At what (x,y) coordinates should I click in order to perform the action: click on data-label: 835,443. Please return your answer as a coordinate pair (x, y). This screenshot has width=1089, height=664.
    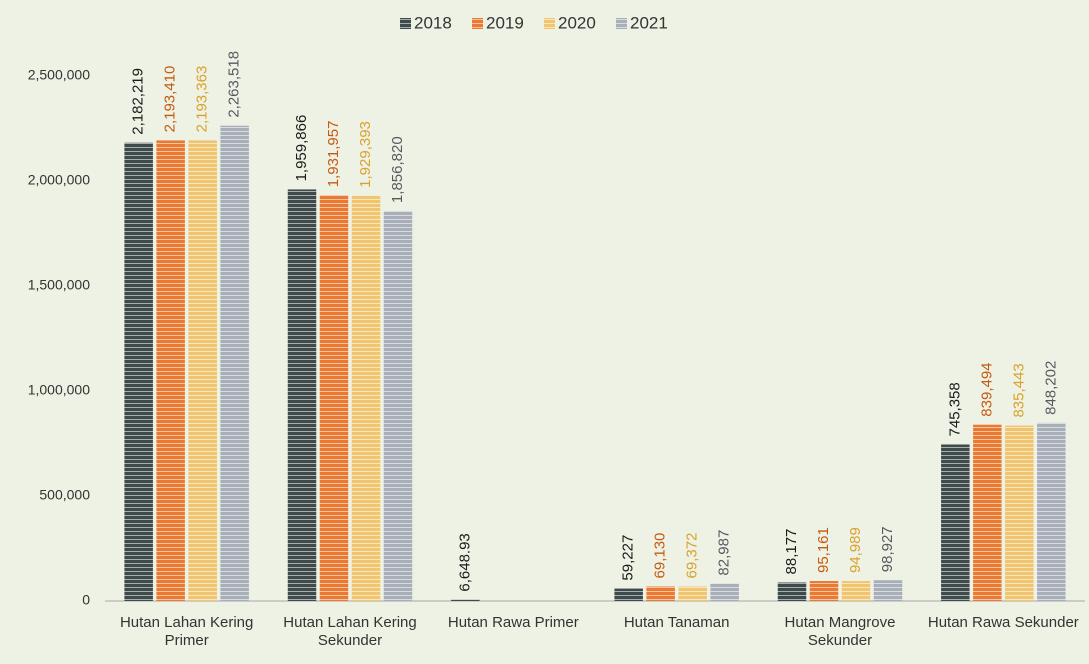
    Looking at the image, I should click on (1018, 390).